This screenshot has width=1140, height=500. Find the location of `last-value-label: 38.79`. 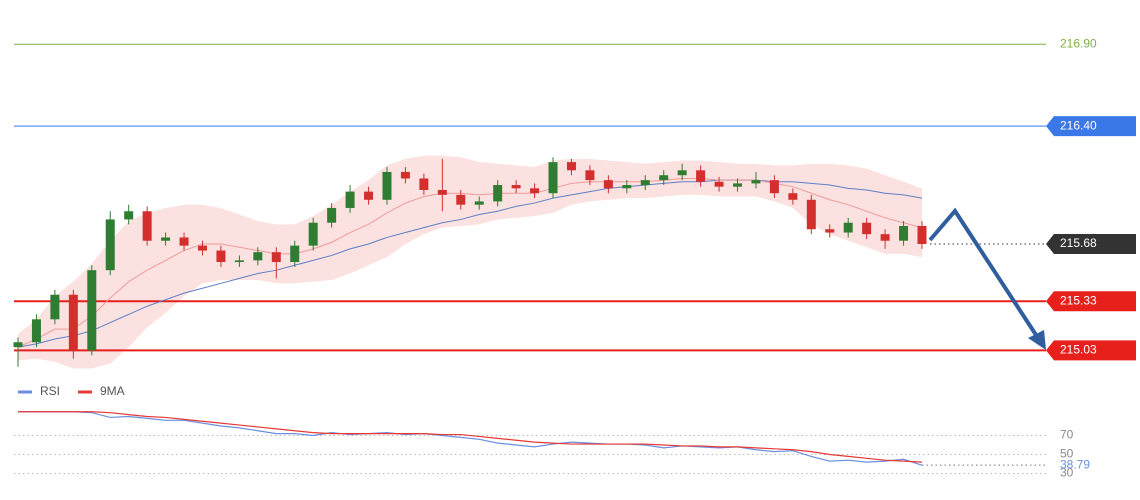

last-value-label: 38.79 is located at coordinates (1075, 464).